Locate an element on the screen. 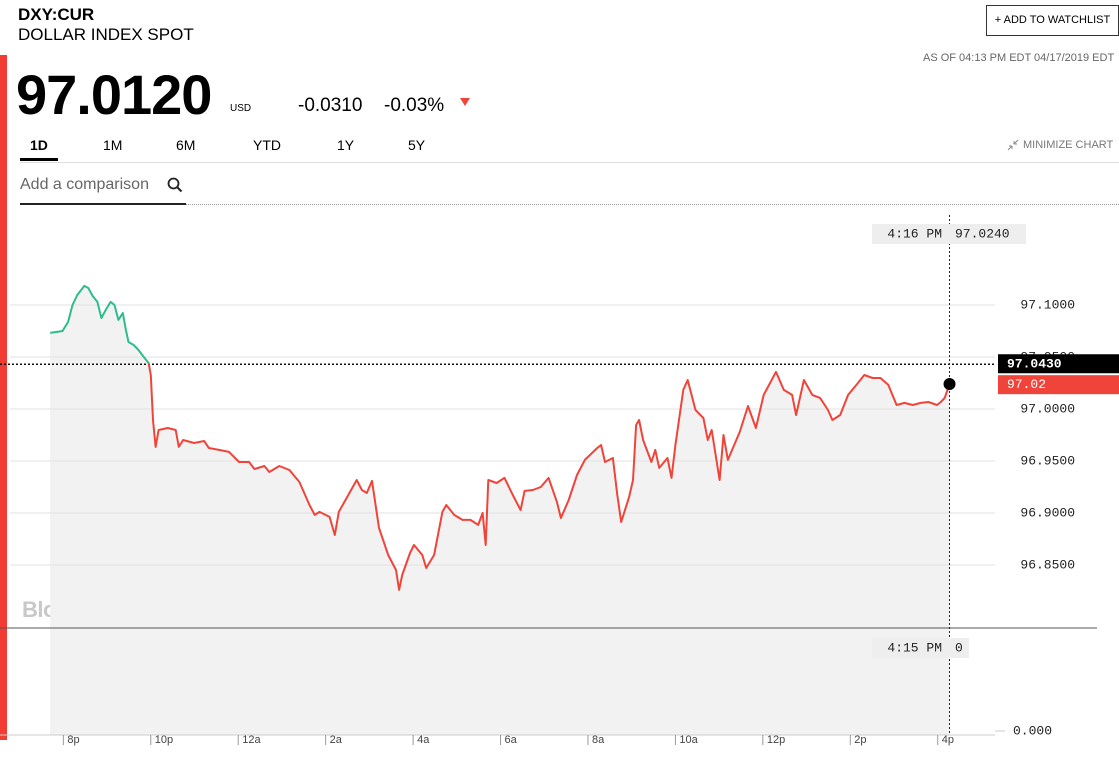 The image size is (1119, 778). reference-box is located at coordinates (1058, 364).